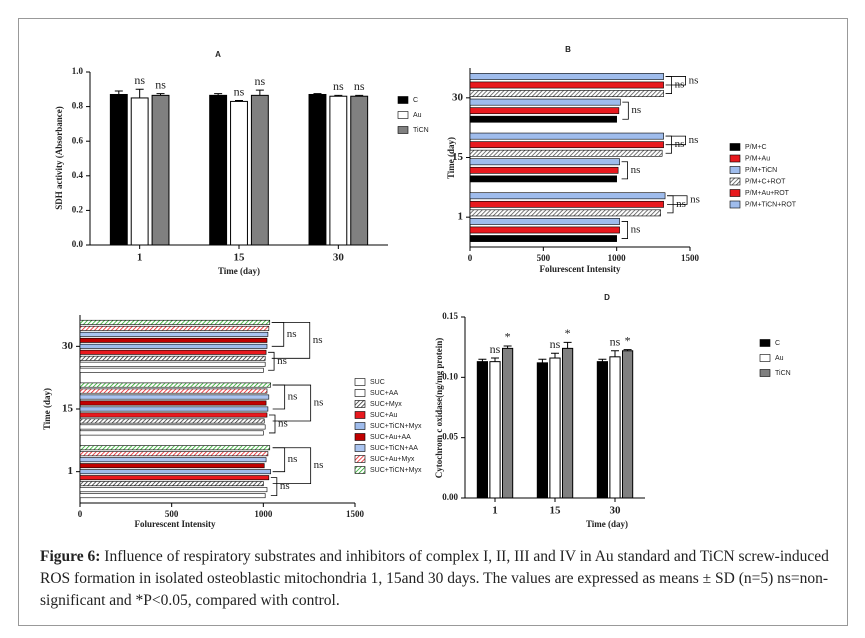  Describe the element at coordinates (616, 511) in the screenshot. I see `x-tick-label: 30` at that location.